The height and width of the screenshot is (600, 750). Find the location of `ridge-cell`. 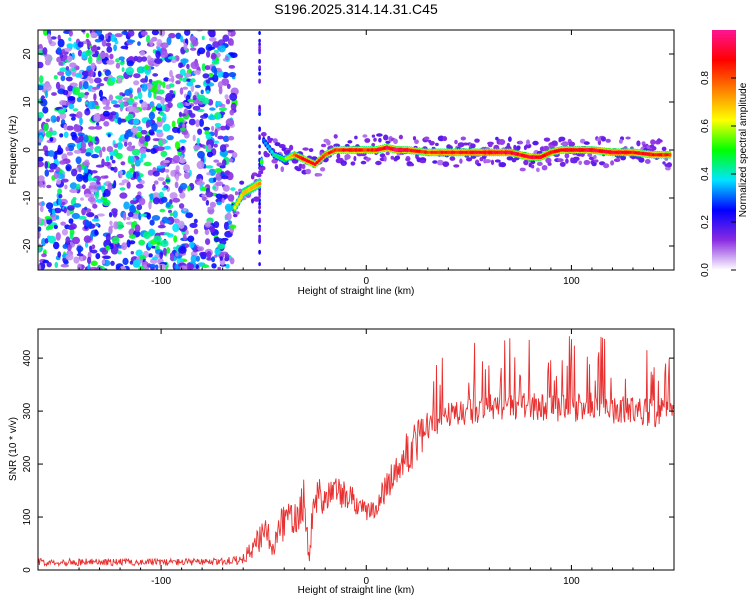

ridge-cell is located at coordinates (237, 204).